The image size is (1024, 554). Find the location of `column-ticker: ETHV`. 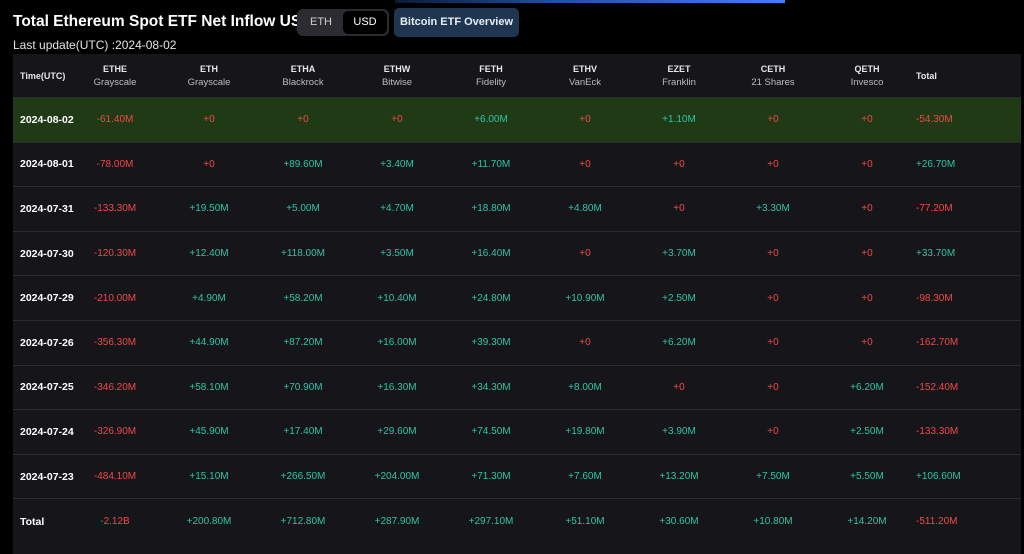

column-ticker: ETHV is located at coordinates (584, 68).